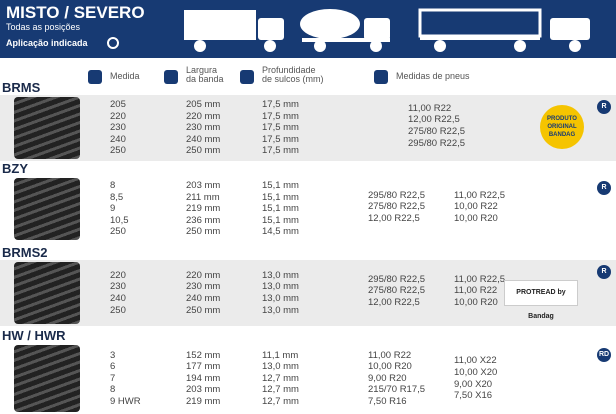 This screenshot has height=414, width=616. What do you see at coordinates (293, 74) in the screenshot?
I see `column-header: Profundidade de sulcos (mm)` at bounding box center [293, 74].